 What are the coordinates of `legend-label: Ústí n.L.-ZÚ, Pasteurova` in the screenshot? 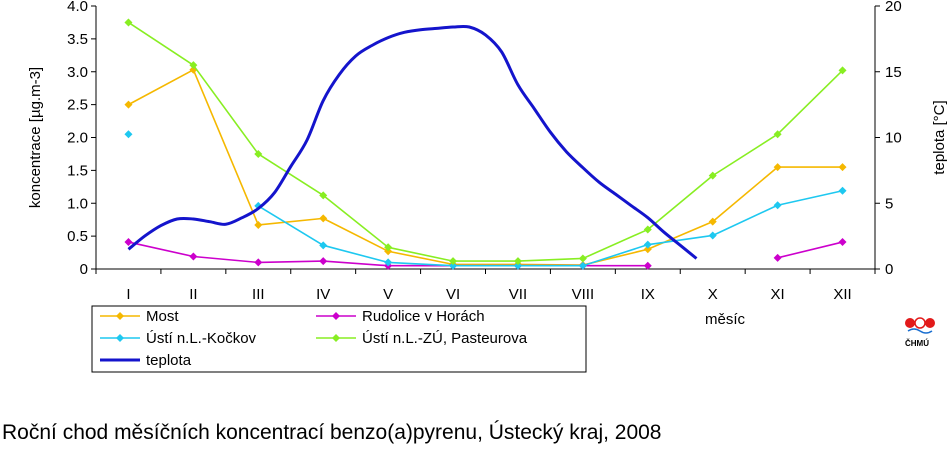 It's located at (445, 338).